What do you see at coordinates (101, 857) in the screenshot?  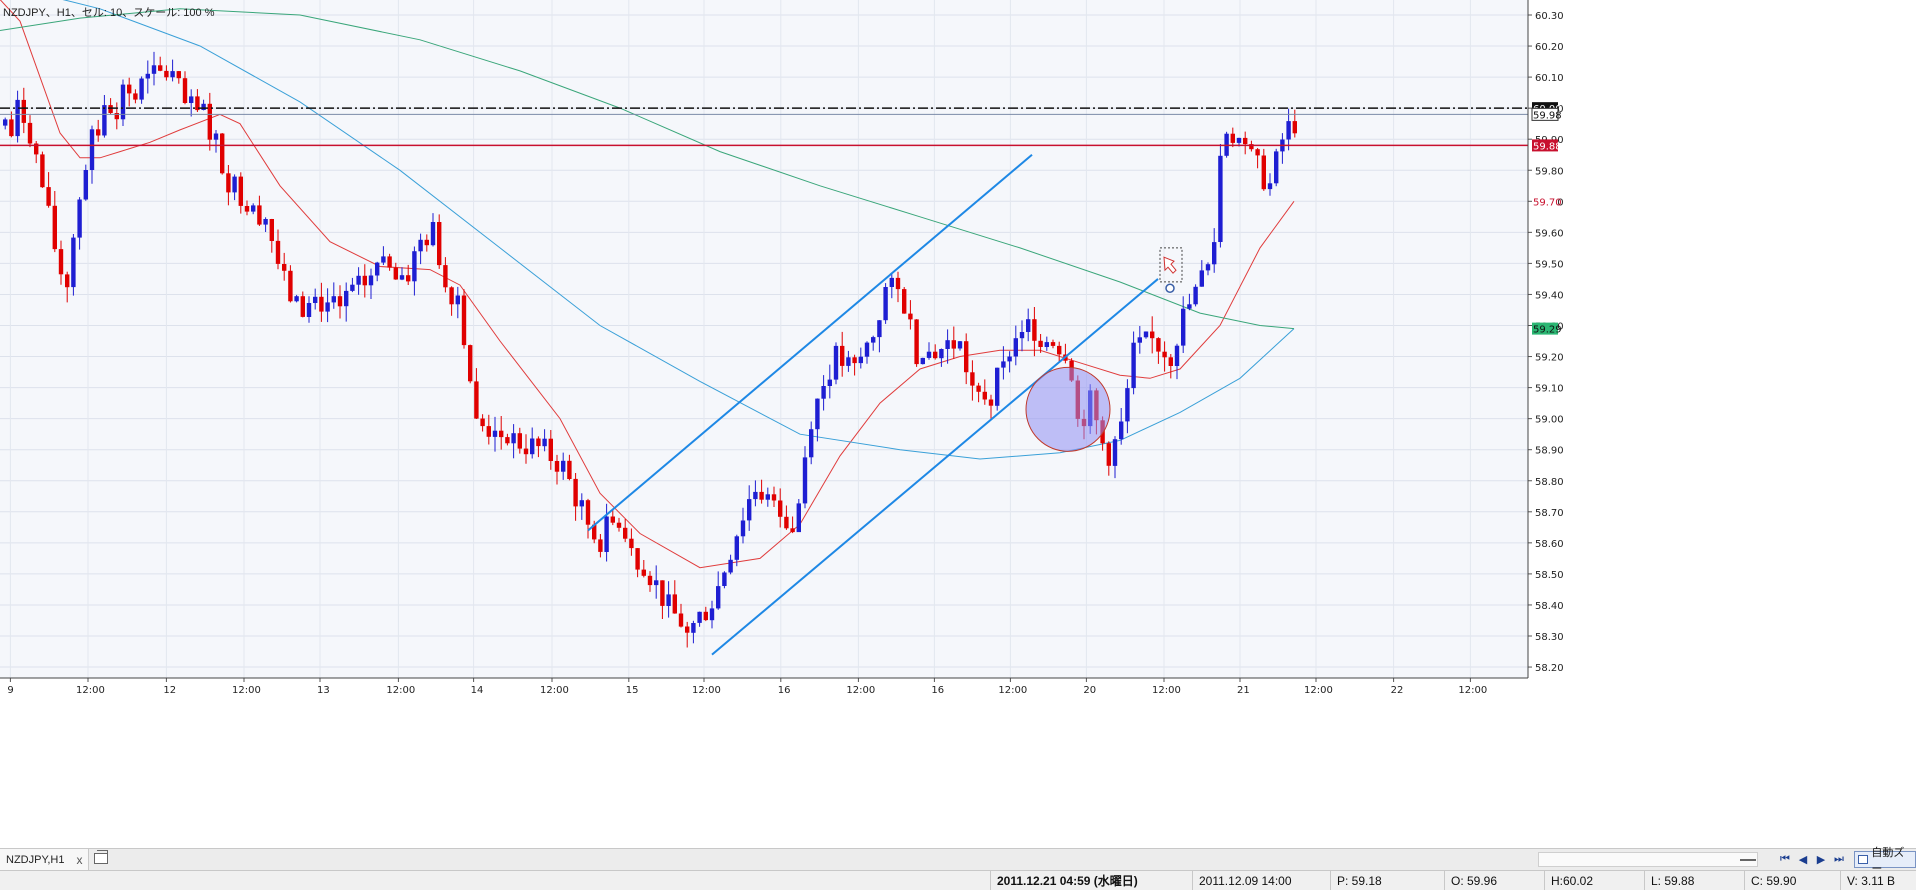 I see `new-window-icon` at bounding box center [101, 857].